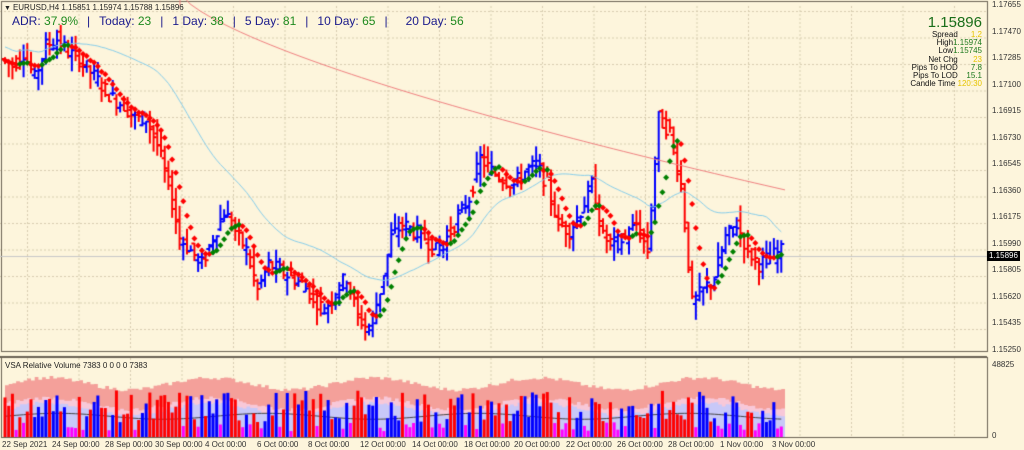 Image resolution: width=1024 pixels, height=450 pixels. Describe the element at coordinates (487, 444) in the screenshot. I see `time-tick: 18 Oct 00:00` at that location.